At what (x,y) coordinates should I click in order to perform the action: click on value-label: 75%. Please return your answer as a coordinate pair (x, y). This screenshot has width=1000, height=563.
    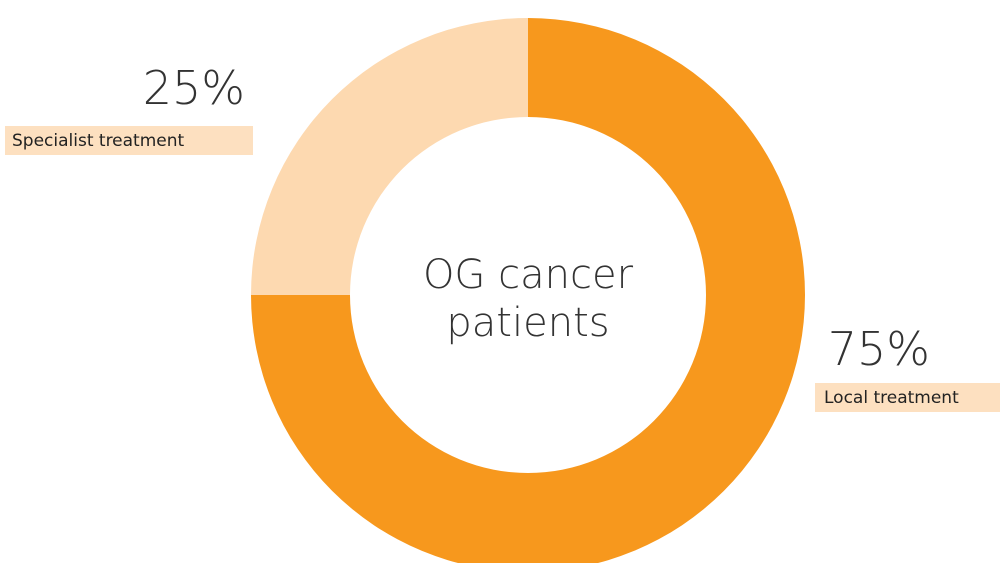
    Looking at the image, I should click on (879, 349).